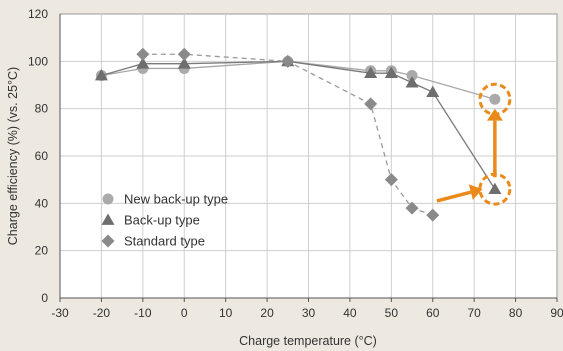  I want to click on x-tick-label: 70, so click(474, 313).